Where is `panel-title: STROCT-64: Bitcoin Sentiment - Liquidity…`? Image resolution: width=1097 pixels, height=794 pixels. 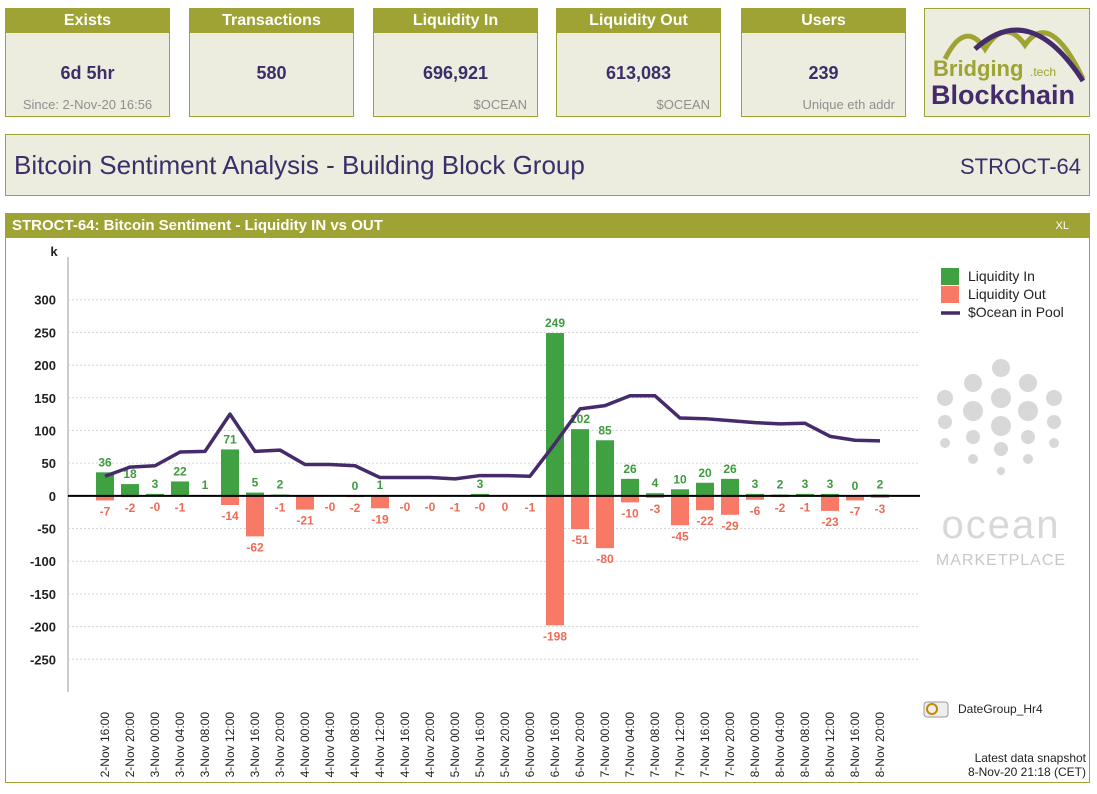 panel-title: STROCT-64: Bitcoin Sentiment - Liquidity… is located at coordinates (197, 225).